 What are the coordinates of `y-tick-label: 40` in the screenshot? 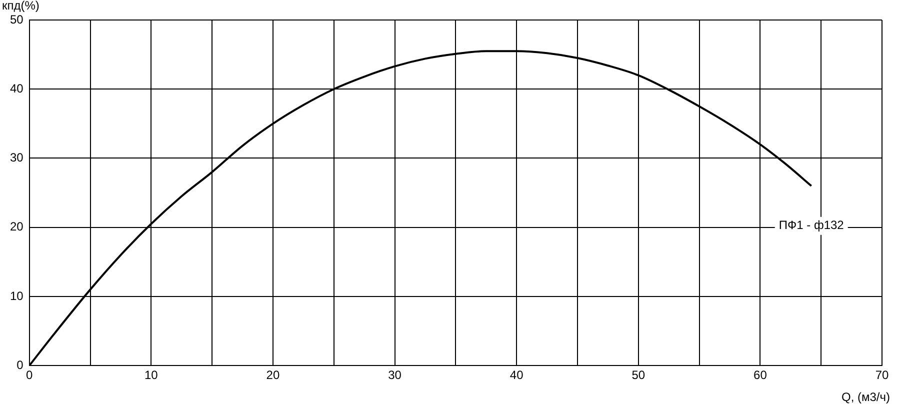 It's located at (17, 88).